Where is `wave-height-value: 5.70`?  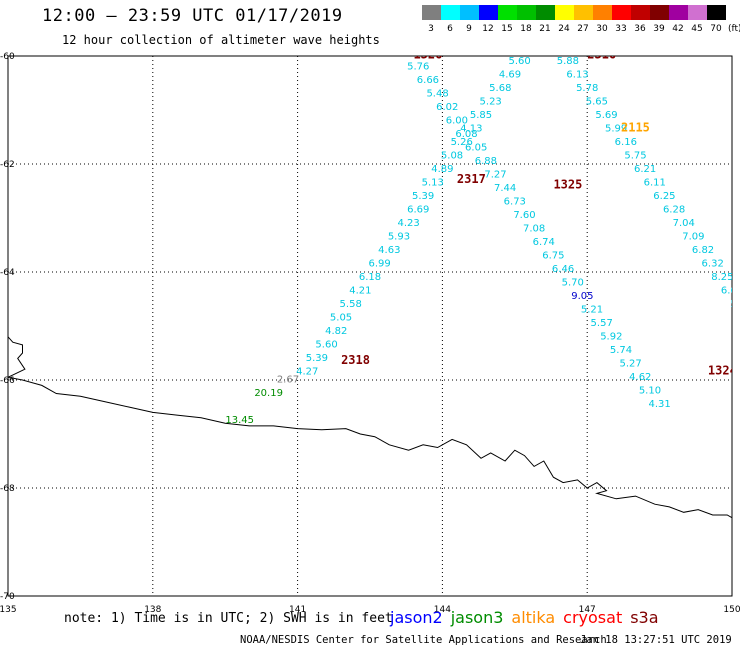
wave-height-value: 5.70 is located at coordinates (529, 48).